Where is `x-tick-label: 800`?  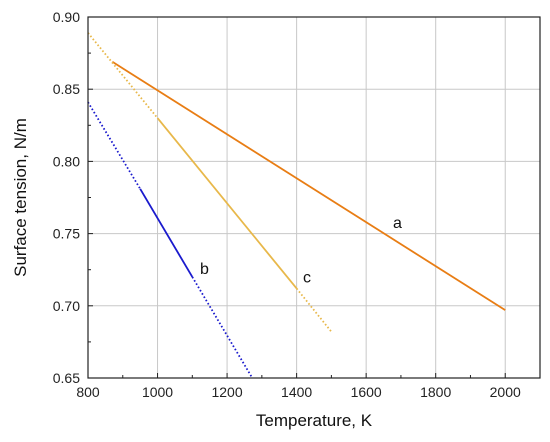
x-tick-label: 800 is located at coordinates (88, 392).